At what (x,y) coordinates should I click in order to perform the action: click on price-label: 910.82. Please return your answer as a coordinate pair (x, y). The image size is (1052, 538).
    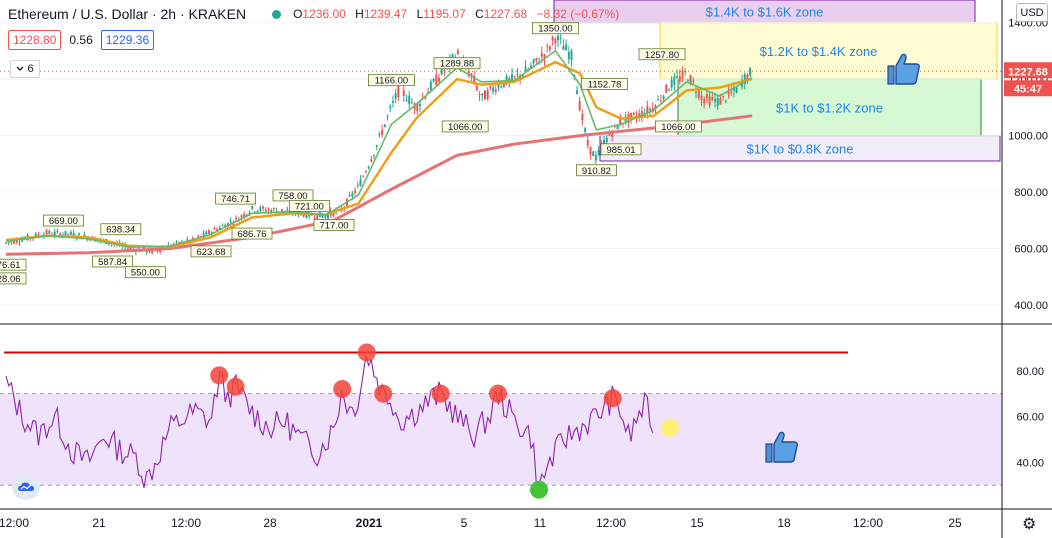
    Looking at the image, I should click on (596, 171).